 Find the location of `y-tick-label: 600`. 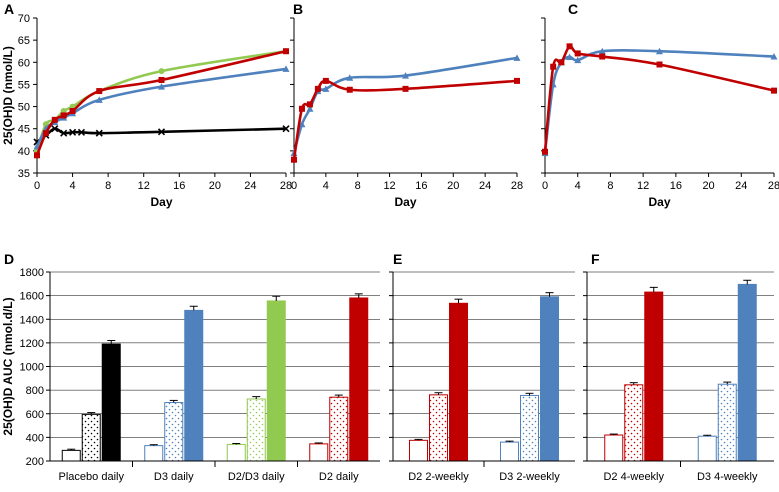

y-tick-label: 600 is located at coordinates (35, 415).